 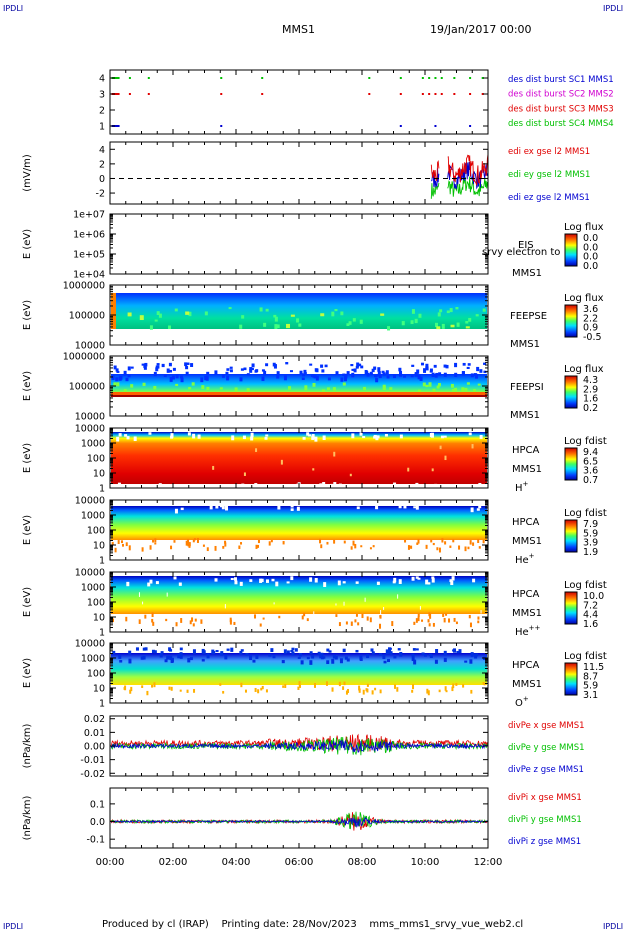 I want to click on colorbar-tick-label: 0.0, so click(x=590, y=238).